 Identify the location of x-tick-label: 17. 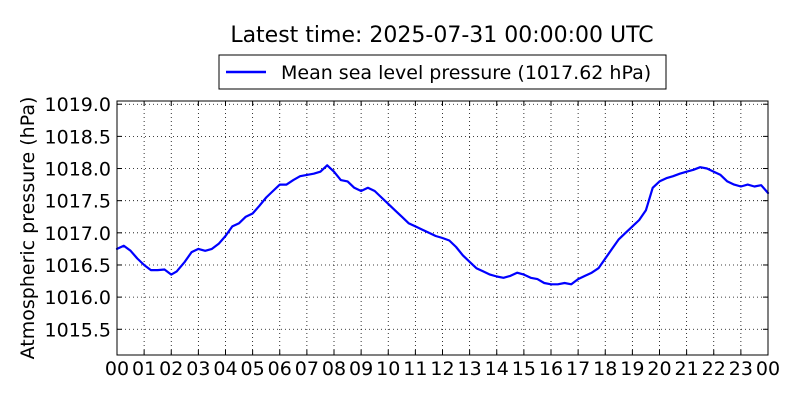
(578, 369).